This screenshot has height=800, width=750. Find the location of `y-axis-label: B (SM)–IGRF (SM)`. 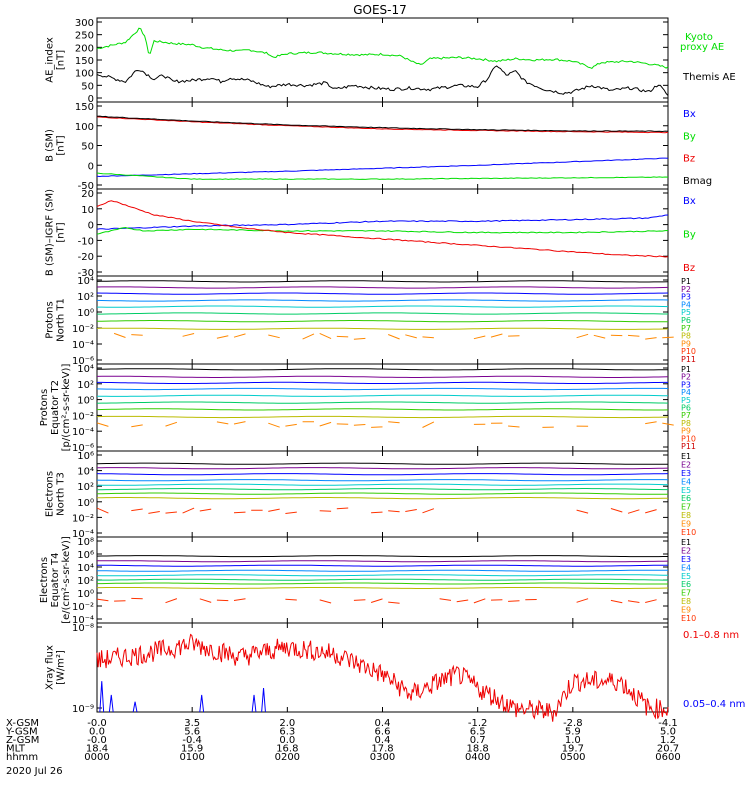

y-axis-label: B (SM)–IGRF (SM) is located at coordinates (50, 232).